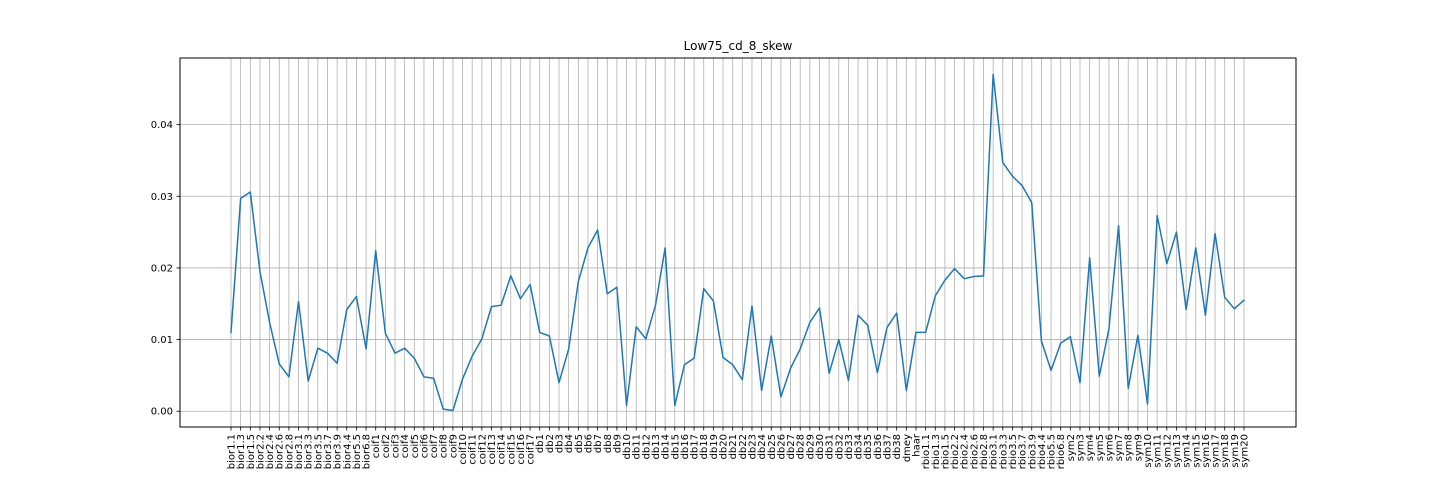 Image resolution: width=1440 pixels, height=484 pixels. What do you see at coordinates (162, 340) in the screenshot?
I see `y-tick-label: 0.01` at bounding box center [162, 340].